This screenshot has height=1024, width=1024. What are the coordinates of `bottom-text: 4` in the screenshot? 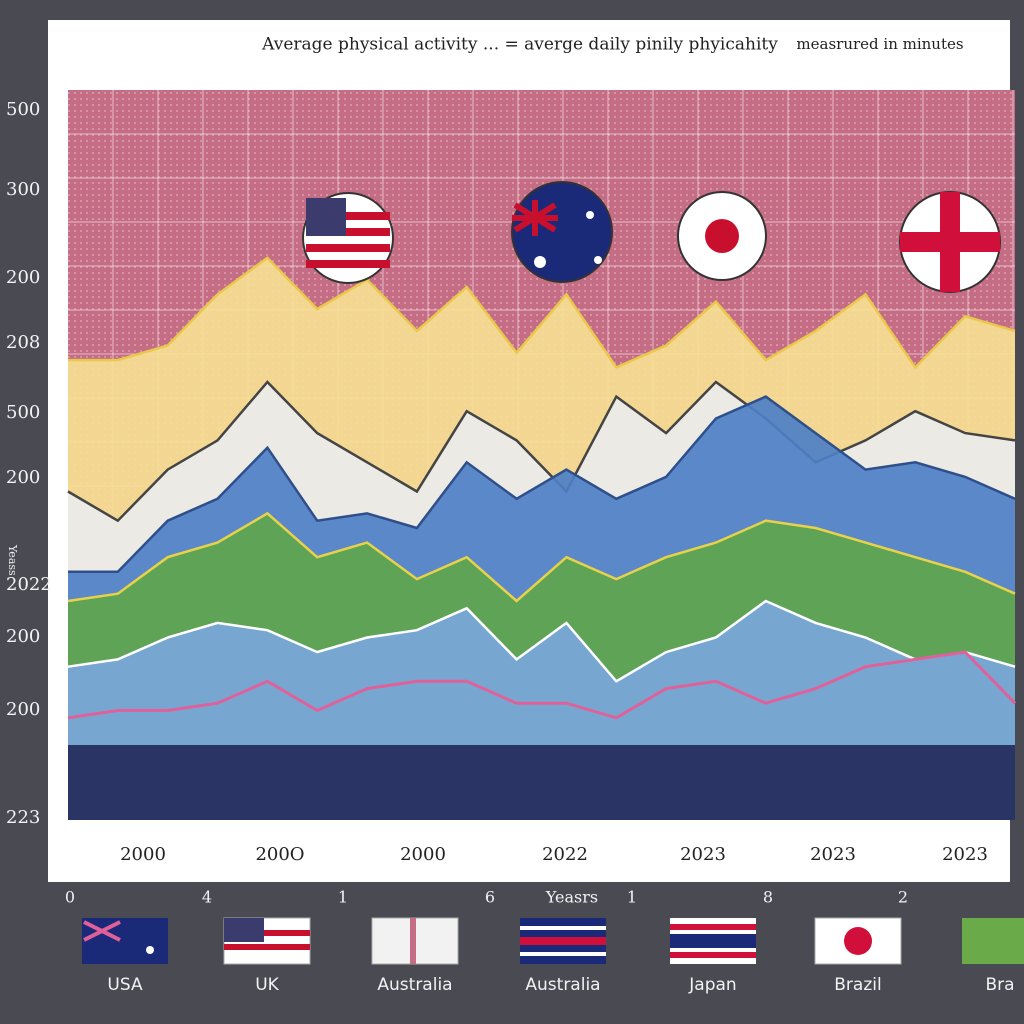 It's located at (207, 897).